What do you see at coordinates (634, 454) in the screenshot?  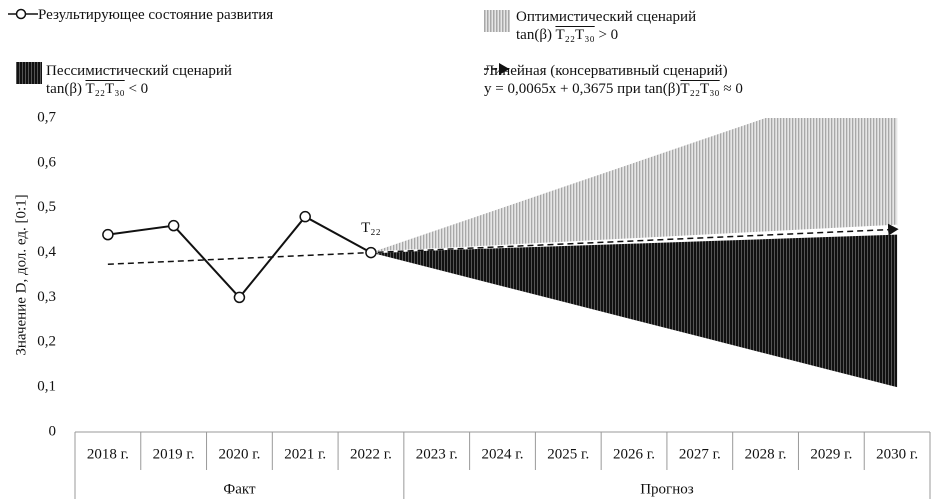 I see `x-tick-label: 2026 г.` at bounding box center [634, 454].